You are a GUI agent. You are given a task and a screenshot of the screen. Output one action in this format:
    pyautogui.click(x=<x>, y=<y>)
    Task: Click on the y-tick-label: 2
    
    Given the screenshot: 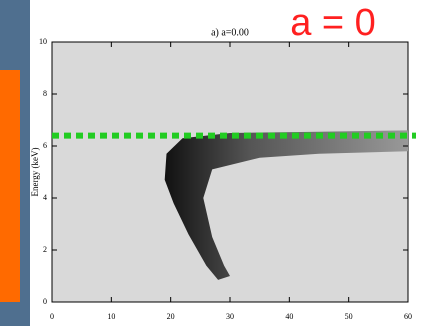 What is the action you would take?
    pyautogui.click(x=45, y=249)
    